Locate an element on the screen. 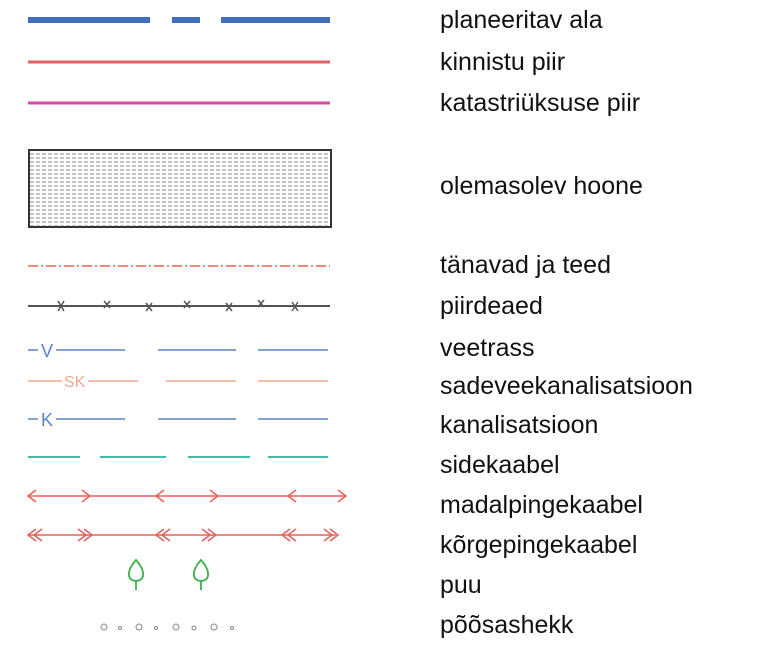 This screenshot has width=782, height=645. shrub-icon is located at coordinates (167, 627).